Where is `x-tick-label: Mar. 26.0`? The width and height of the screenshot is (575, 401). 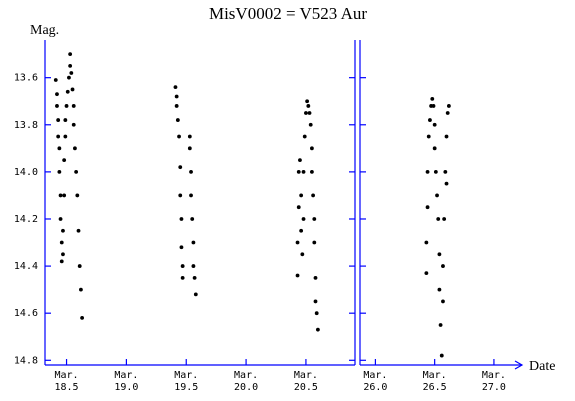 x-tick-label: Mar. 26.0 is located at coordinates (375, 381).